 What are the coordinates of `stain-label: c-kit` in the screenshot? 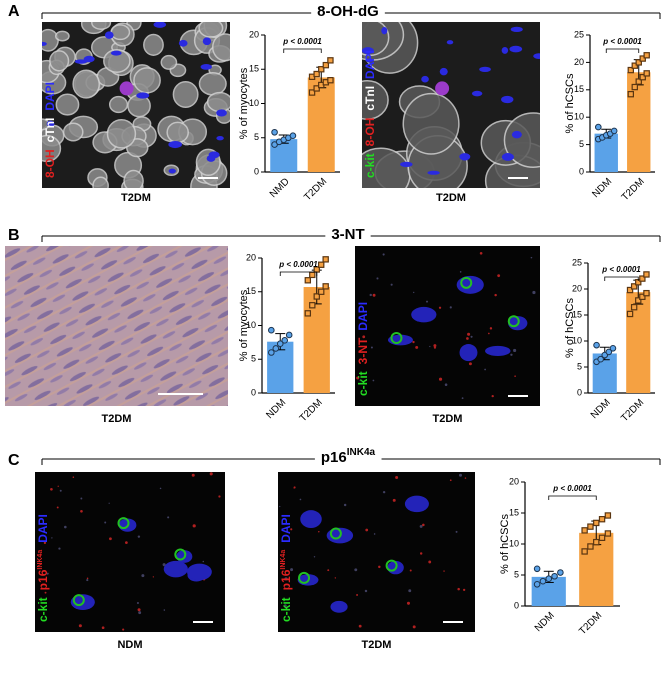 It's located at (363, 383).